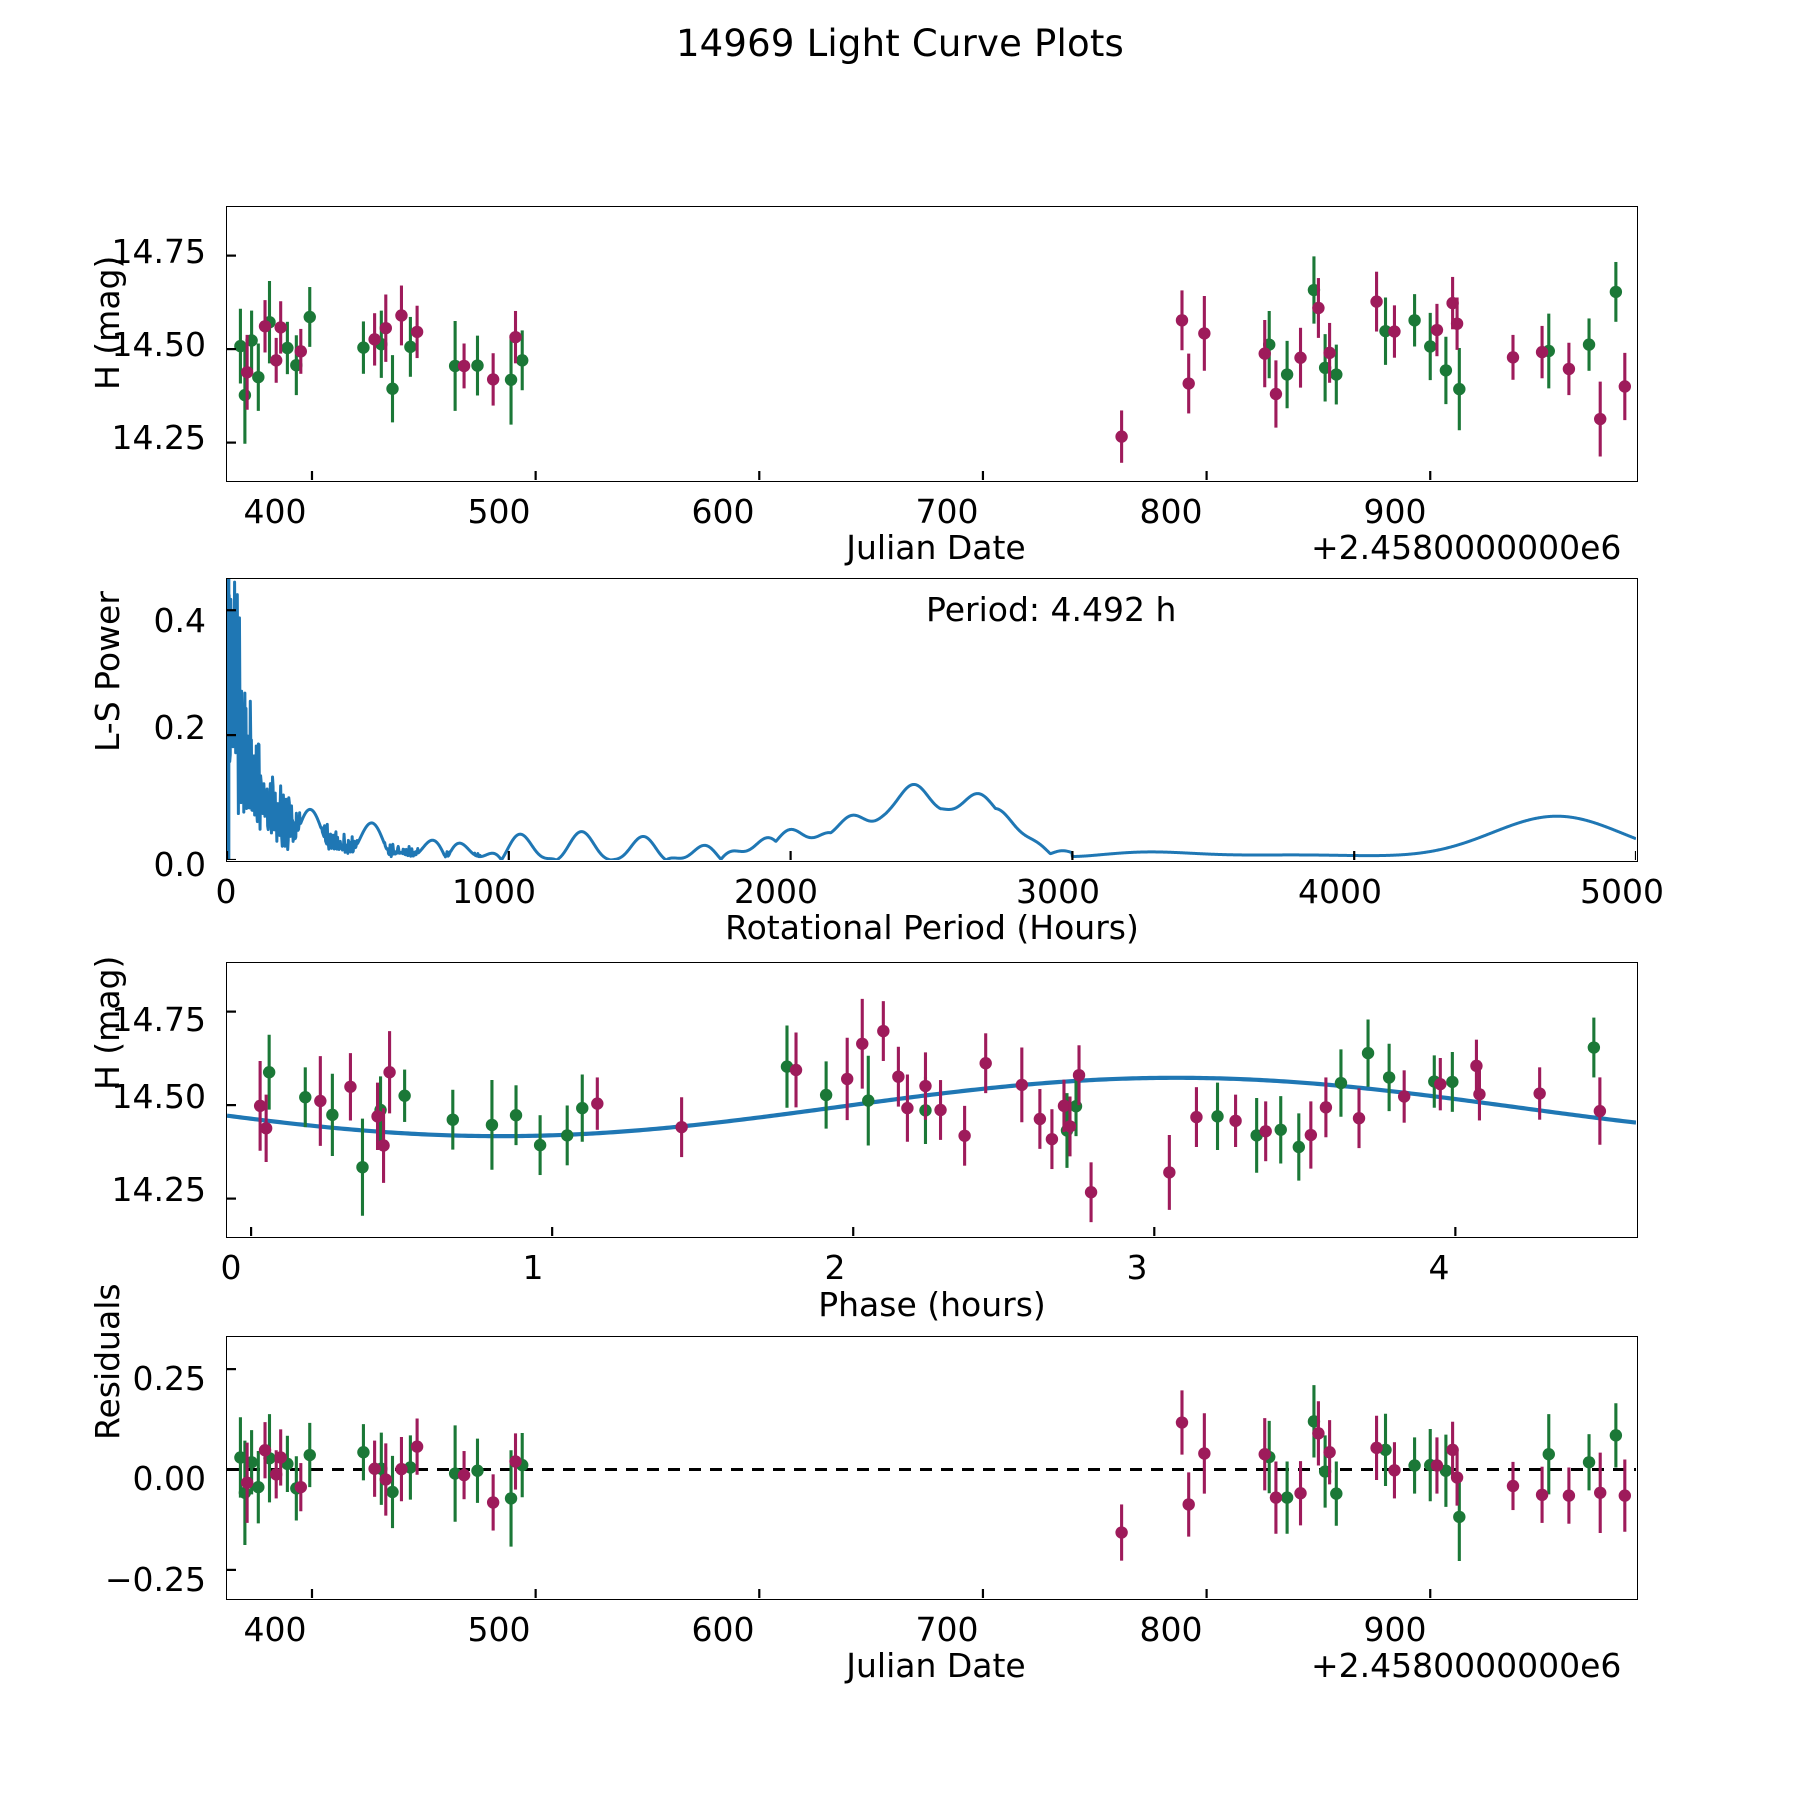 This screenshot has height=1800, width=1800. I want to click on panel-residuals-xtick-4: 800, so click(1171, 1629).